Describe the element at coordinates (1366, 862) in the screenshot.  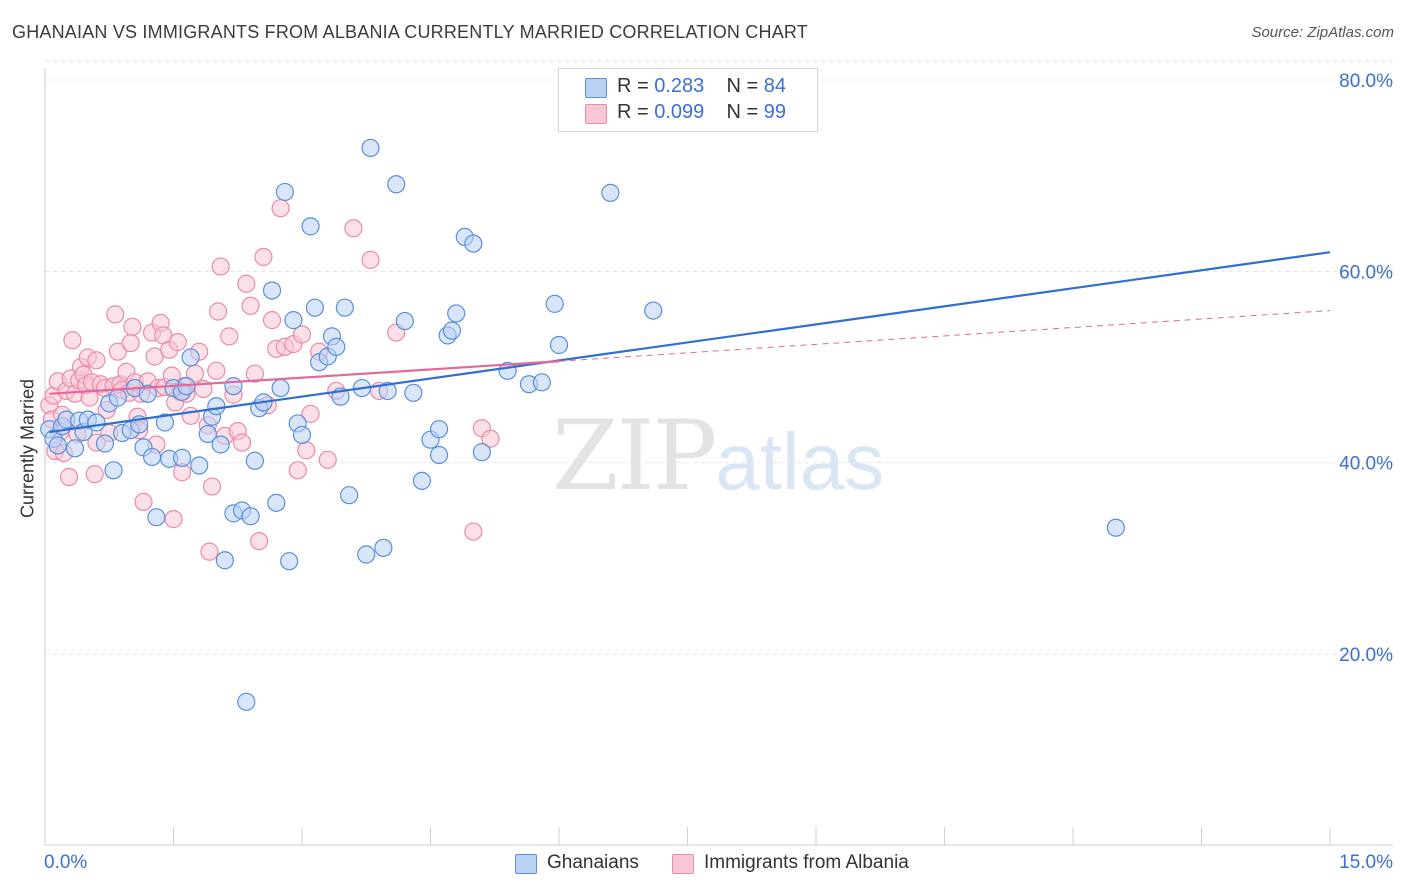
I see `x-tick-label-max: 15.0%` at that location.